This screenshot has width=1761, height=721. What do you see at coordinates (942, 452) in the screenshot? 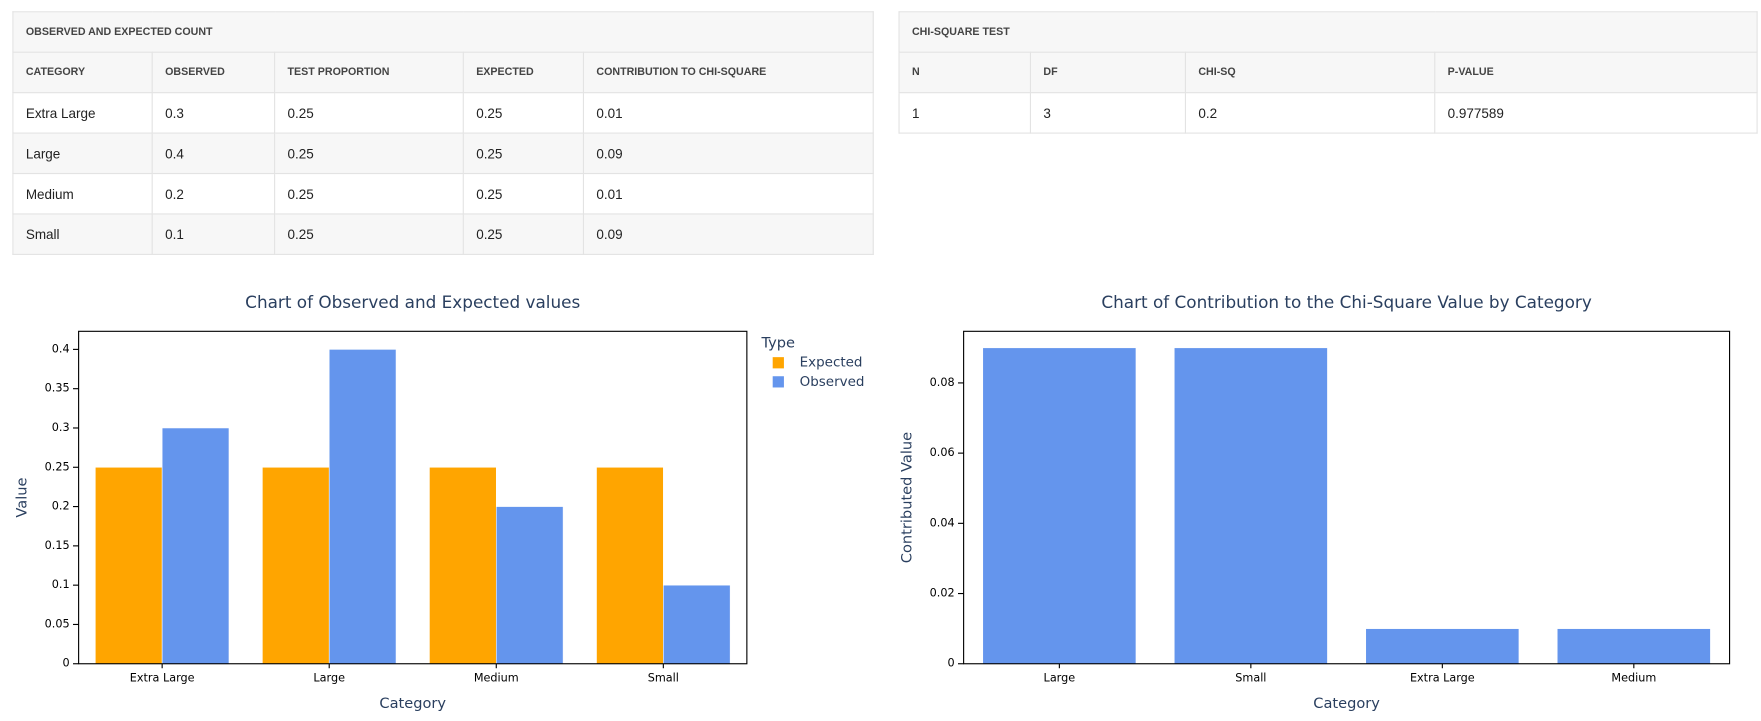
I see `y-tick-label: 0.06` at bounding box center [942, 452].